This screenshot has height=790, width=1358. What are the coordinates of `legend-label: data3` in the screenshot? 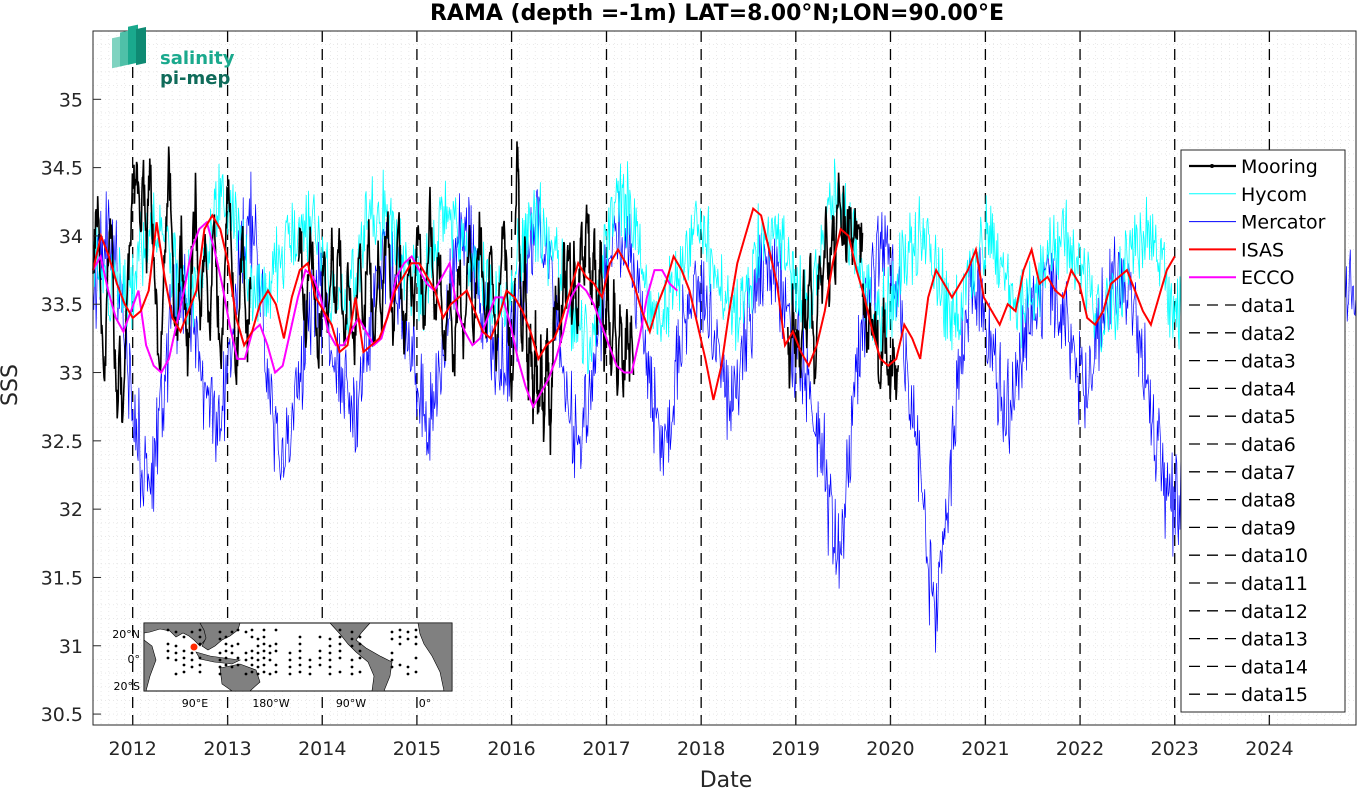 It's located at (1268, 362).